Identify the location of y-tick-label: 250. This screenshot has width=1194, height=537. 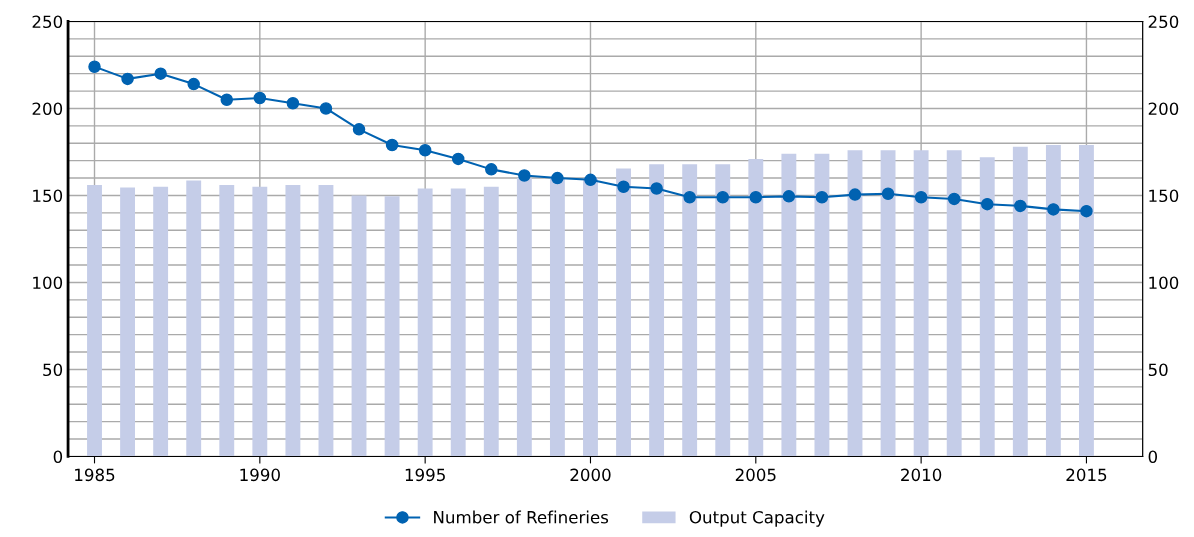
(47, 22).